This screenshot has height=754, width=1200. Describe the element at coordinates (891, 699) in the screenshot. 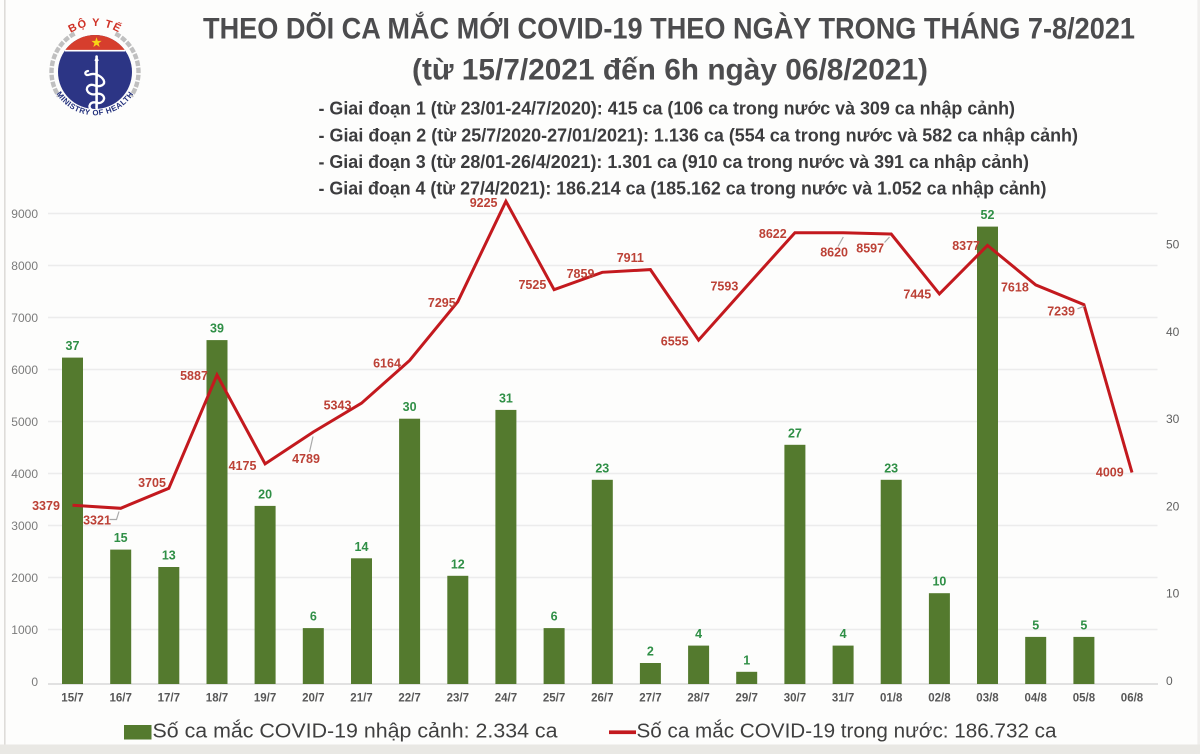

I see `svg-text: 01/8` at that location.